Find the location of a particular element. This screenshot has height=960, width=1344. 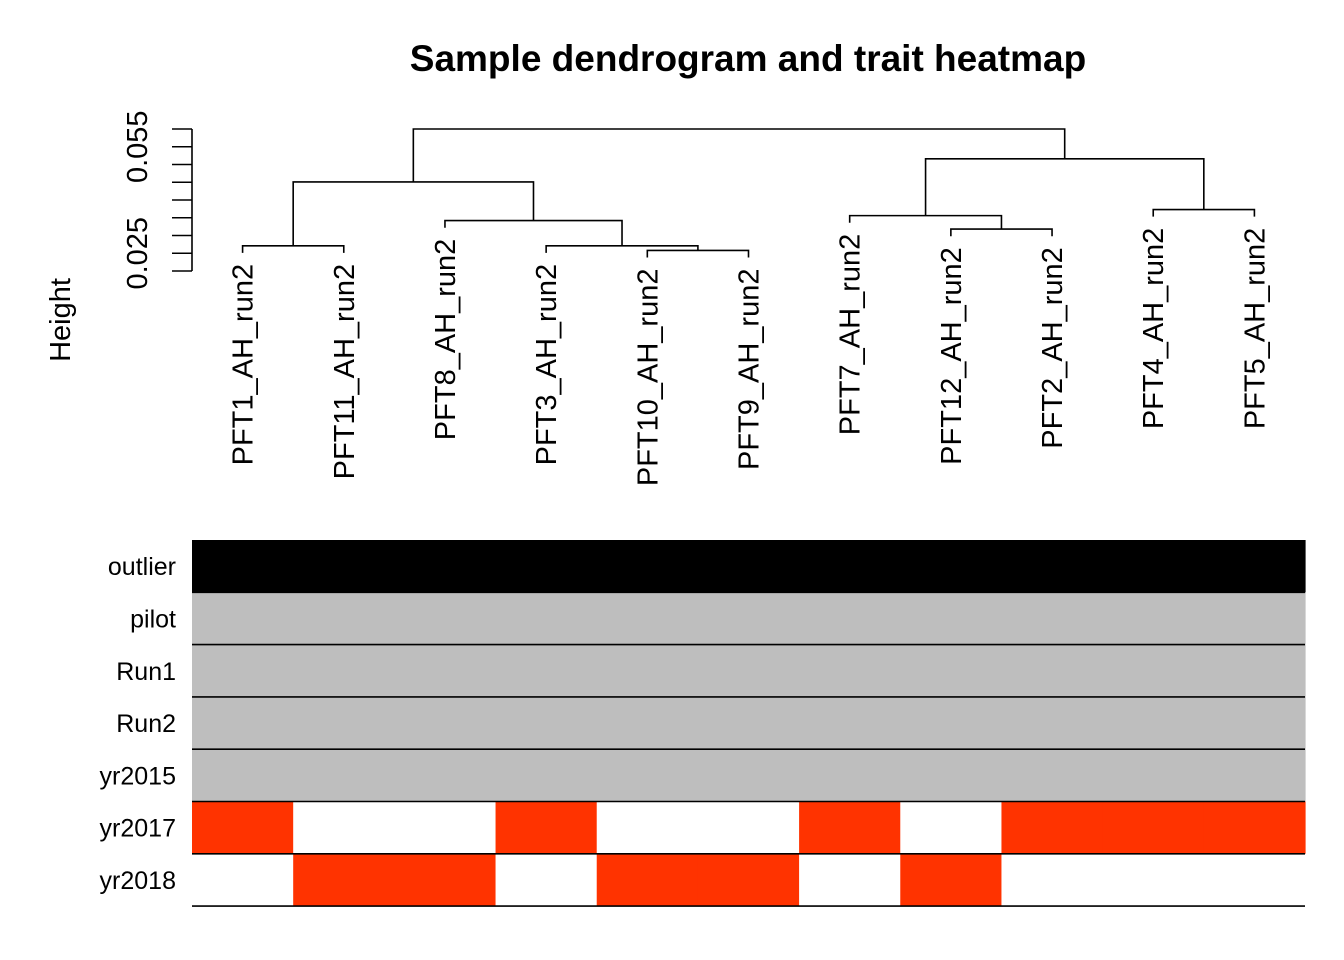

sample-label: PFT8_AH_run2 is located at coordinates (446, 340).